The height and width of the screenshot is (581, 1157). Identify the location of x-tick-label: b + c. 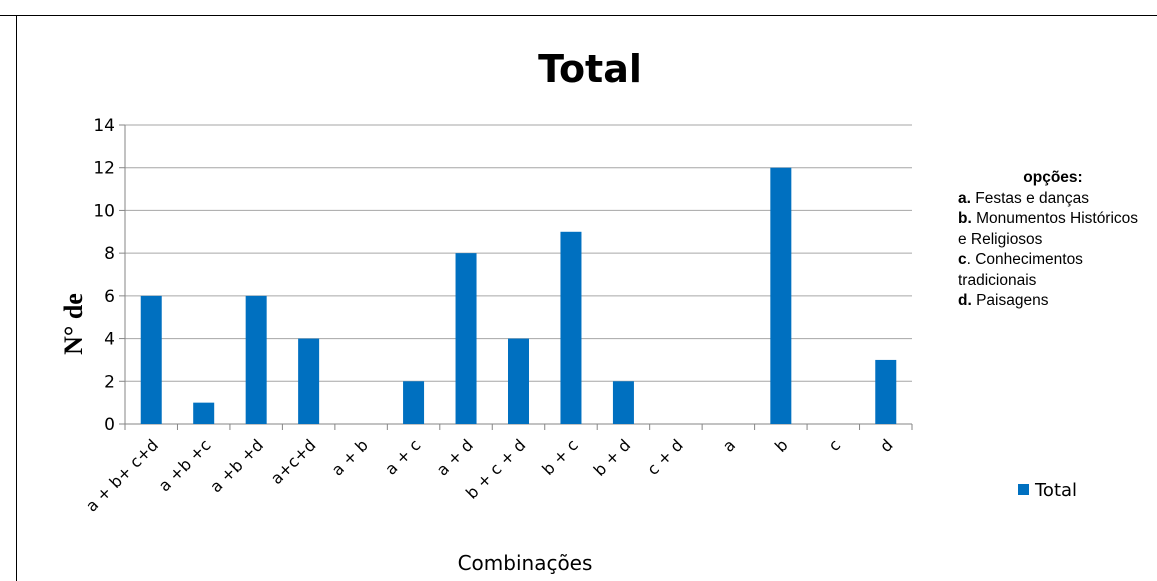
(560, 457).